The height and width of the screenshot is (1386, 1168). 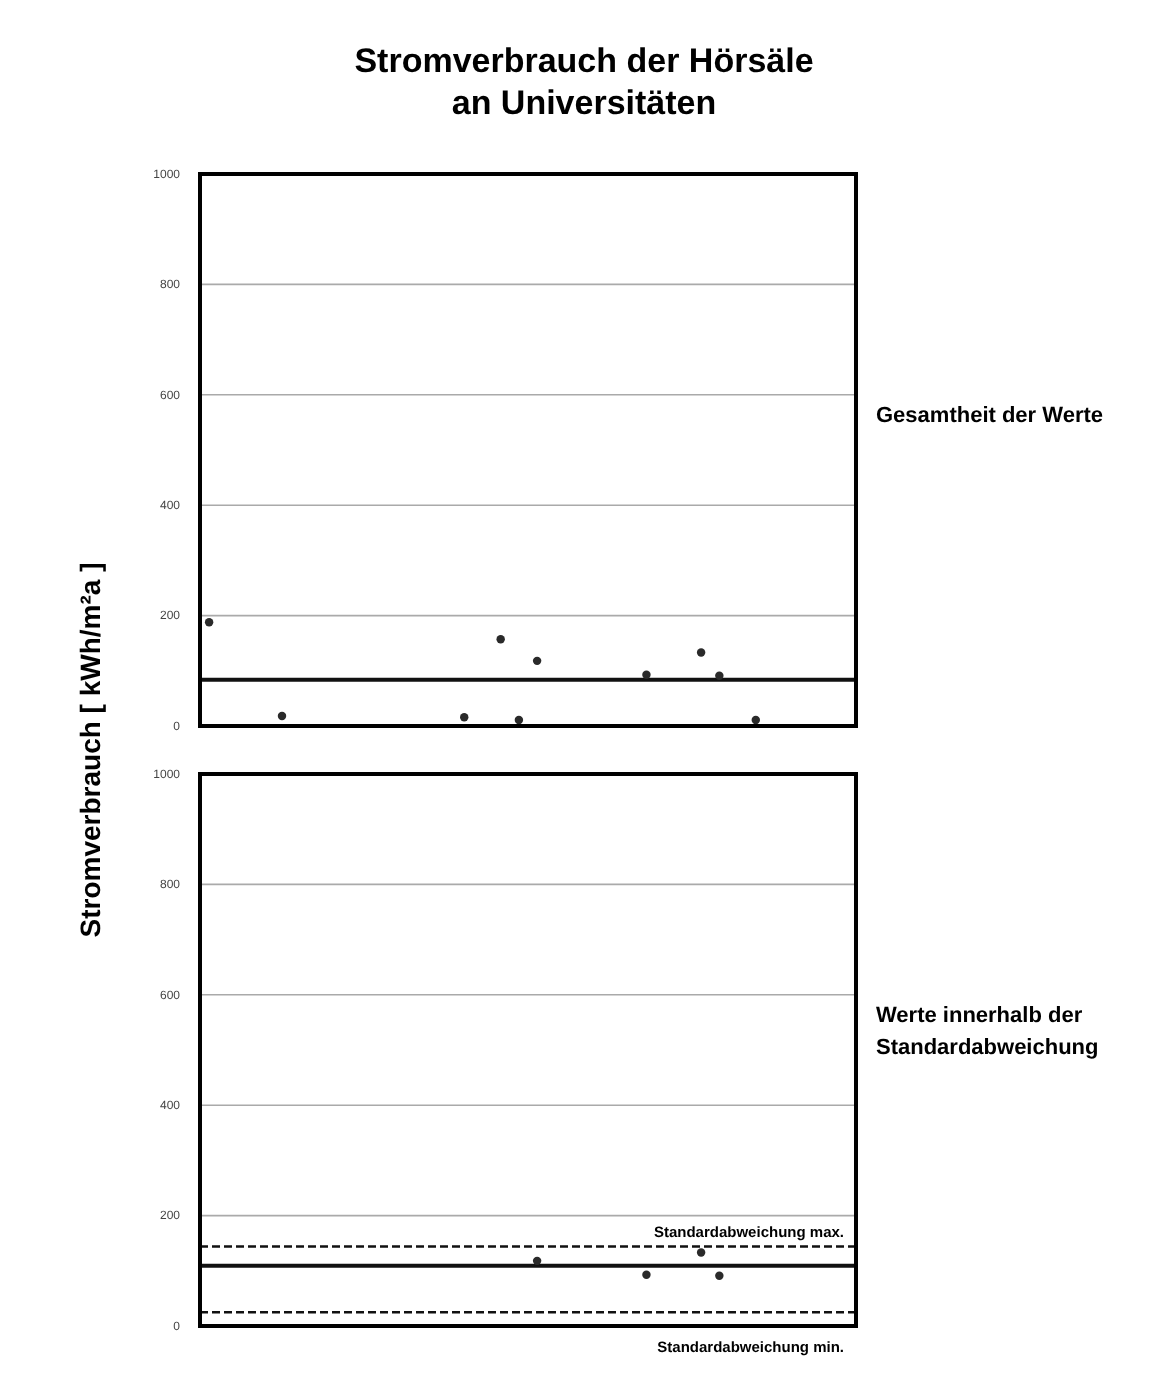 What do you see at coordinates (90, 750) in the screenshot?
I see `y-axis-title: Stromverbrauch [ kWh/m²a ]` at bounding box center [90, 750].